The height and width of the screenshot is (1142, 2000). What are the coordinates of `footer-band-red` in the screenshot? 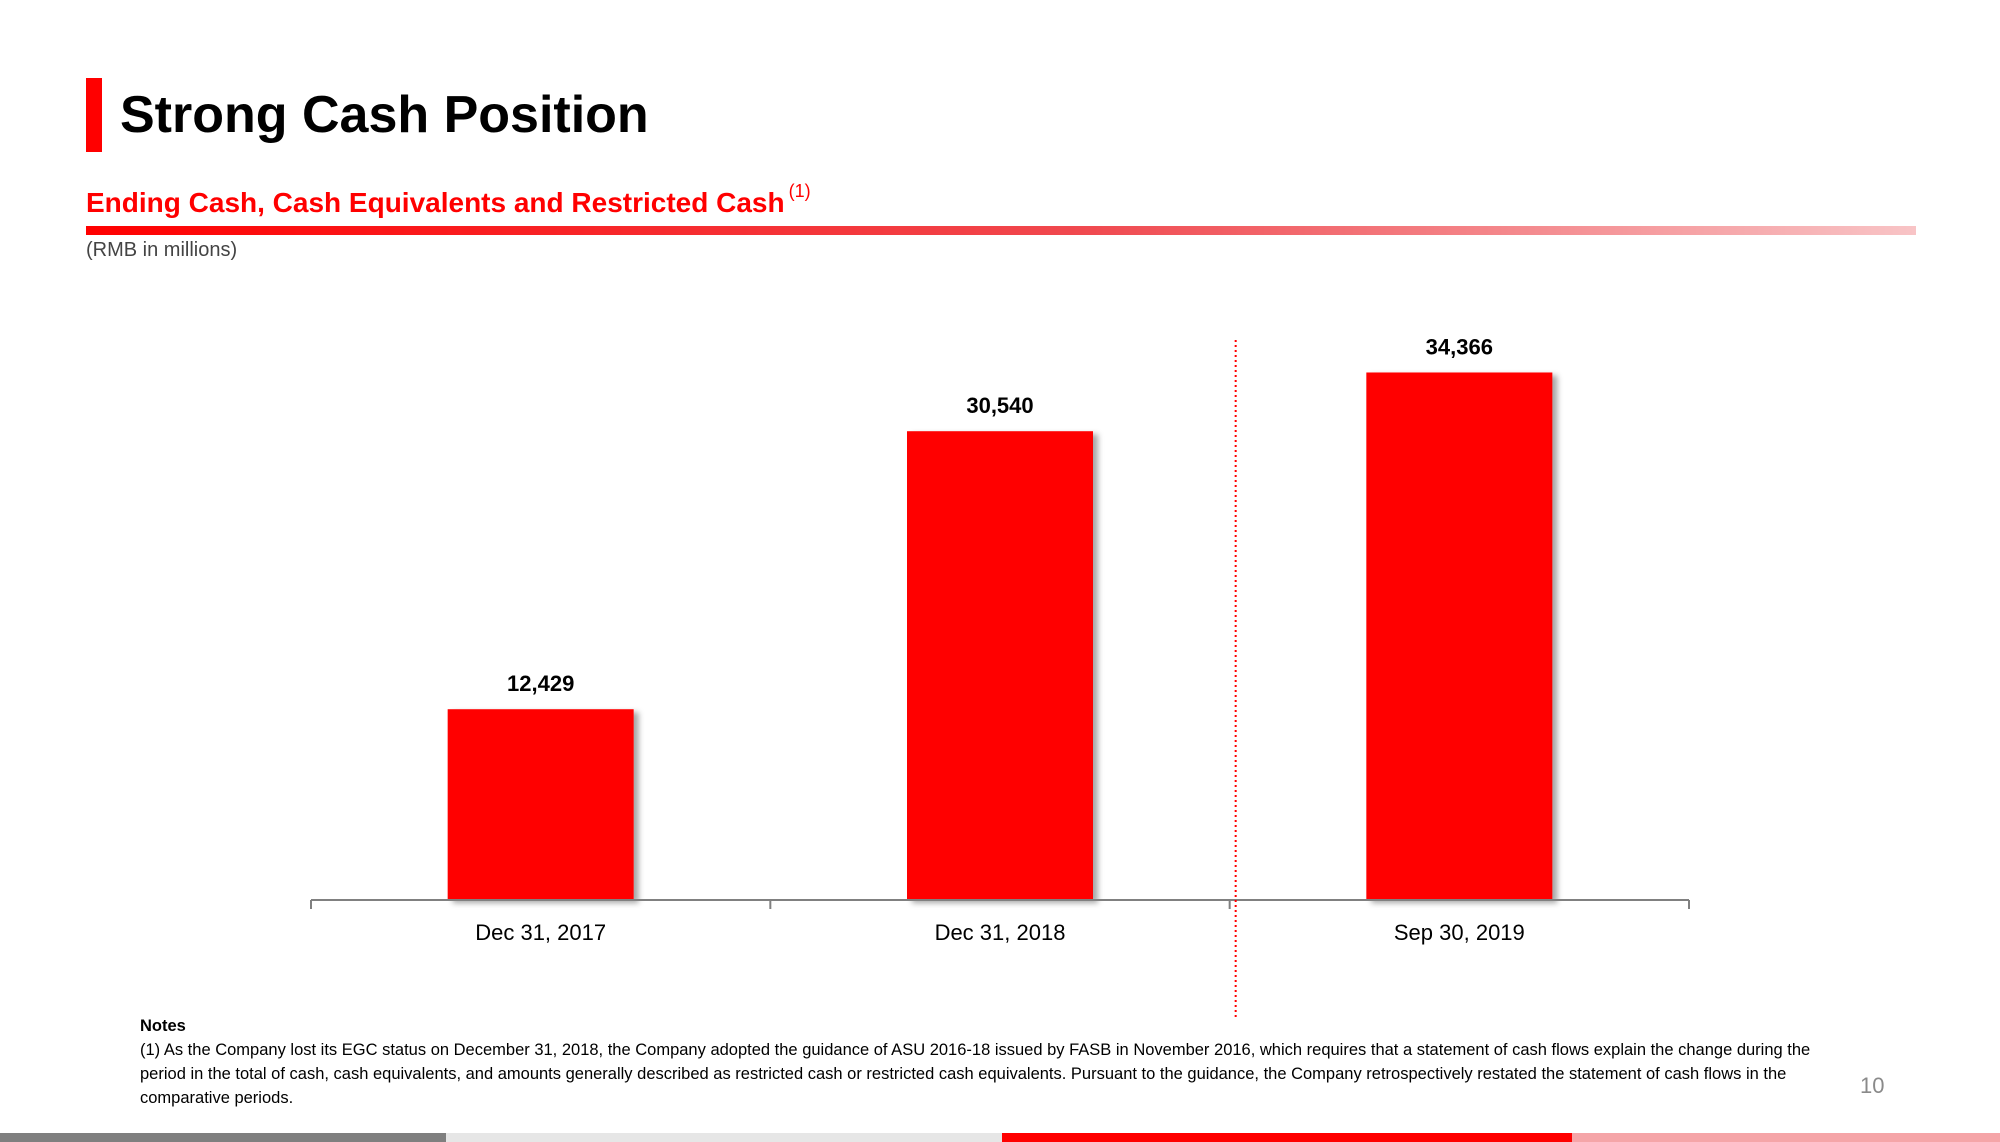 It's located at (1287, 1137).